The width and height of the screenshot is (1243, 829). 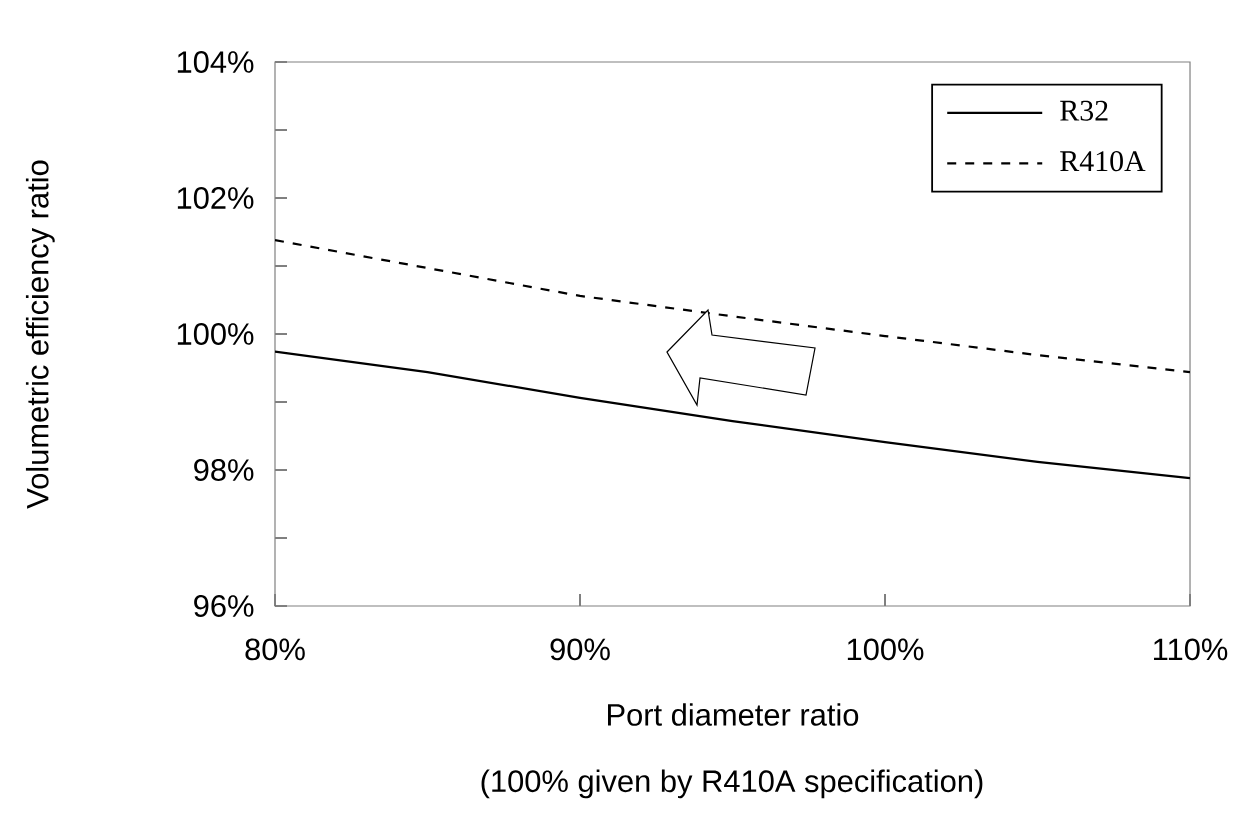 I want to click on x-tick-label: 100%, so click(x=885, y=649).